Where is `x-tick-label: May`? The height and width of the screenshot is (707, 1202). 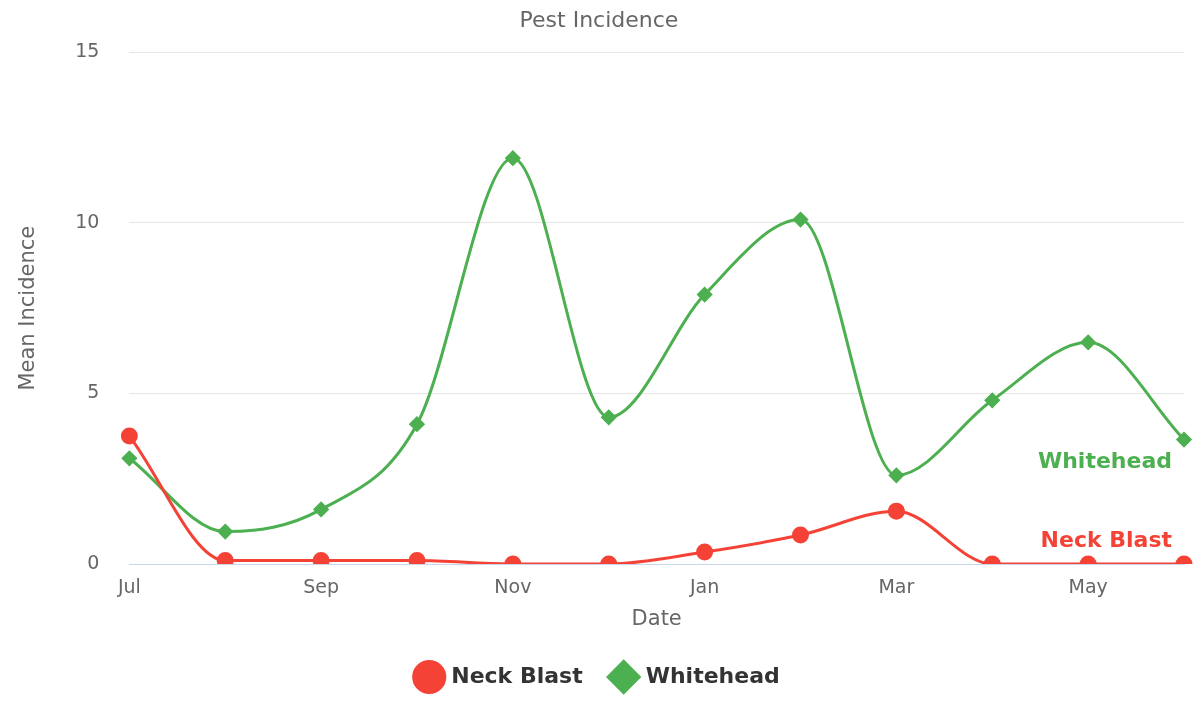
x-tick-label: May is located at coordinates (1088, 586).